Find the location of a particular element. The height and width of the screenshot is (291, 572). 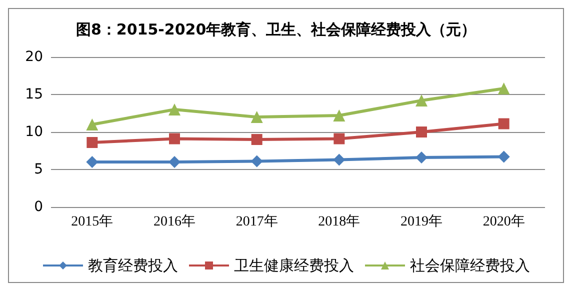

x-tick-label: 2015年 is located at coordinates (92, 222).